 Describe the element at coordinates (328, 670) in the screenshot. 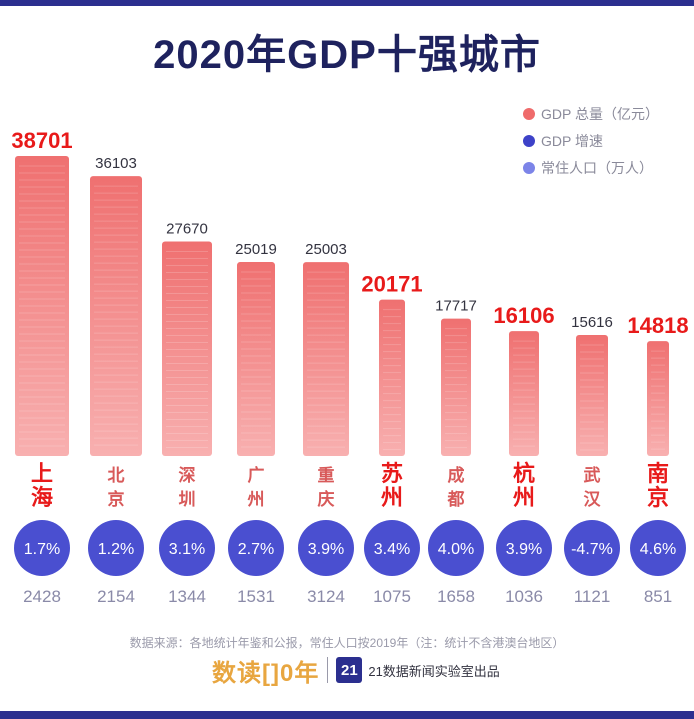

I see `brand-divider` at that location.